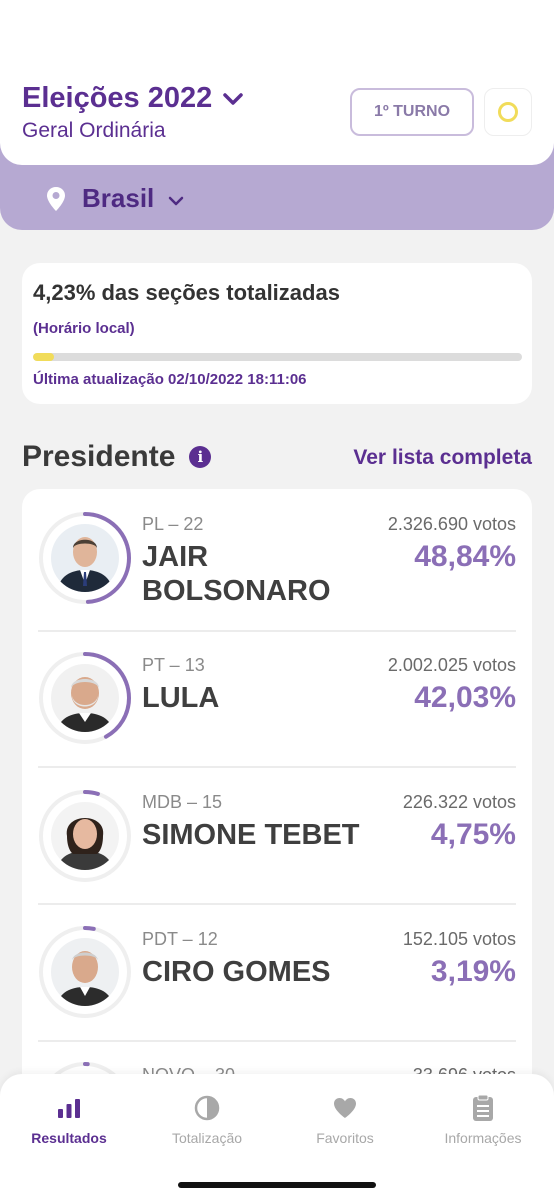 Image resolution: width=554 pixels, height=1200 pixels. Describe the element at coordinates (43, 357) in the screenshot. I see `progress-bar-fill` at that location.